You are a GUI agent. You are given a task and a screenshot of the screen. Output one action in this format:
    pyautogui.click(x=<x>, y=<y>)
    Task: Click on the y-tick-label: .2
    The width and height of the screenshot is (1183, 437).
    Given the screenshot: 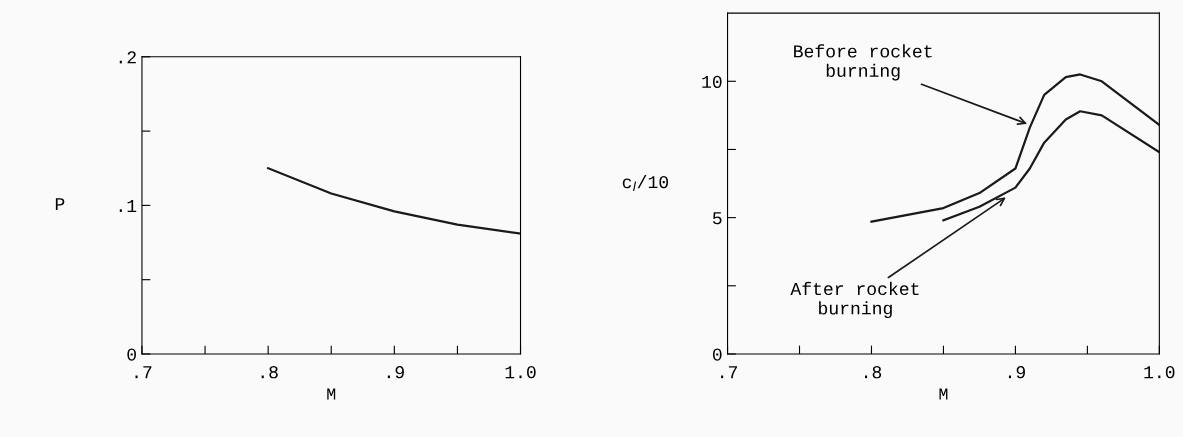 What is the action you would take?
    pyautogui.click(x=127, y=57)
    